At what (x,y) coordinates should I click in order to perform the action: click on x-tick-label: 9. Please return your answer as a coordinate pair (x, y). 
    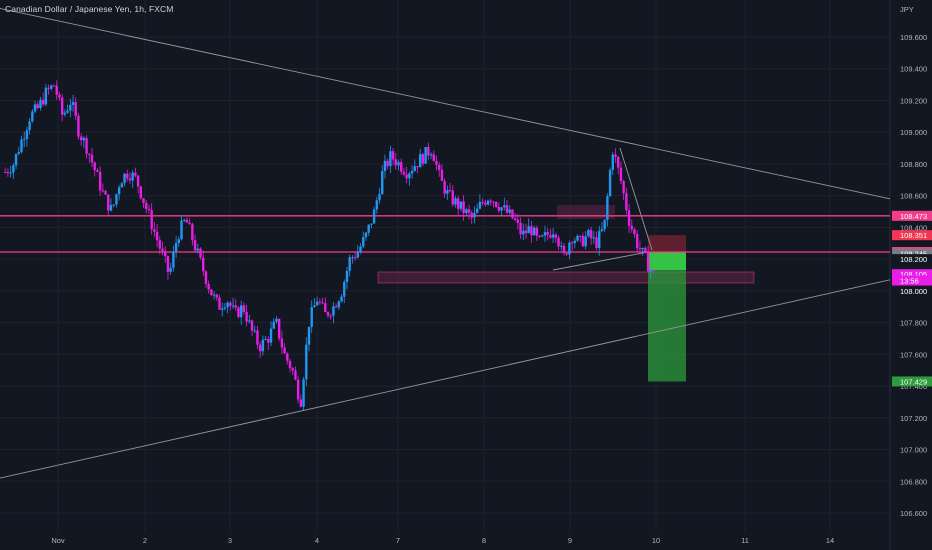
    Looking at the image, I should click on (570, 540).